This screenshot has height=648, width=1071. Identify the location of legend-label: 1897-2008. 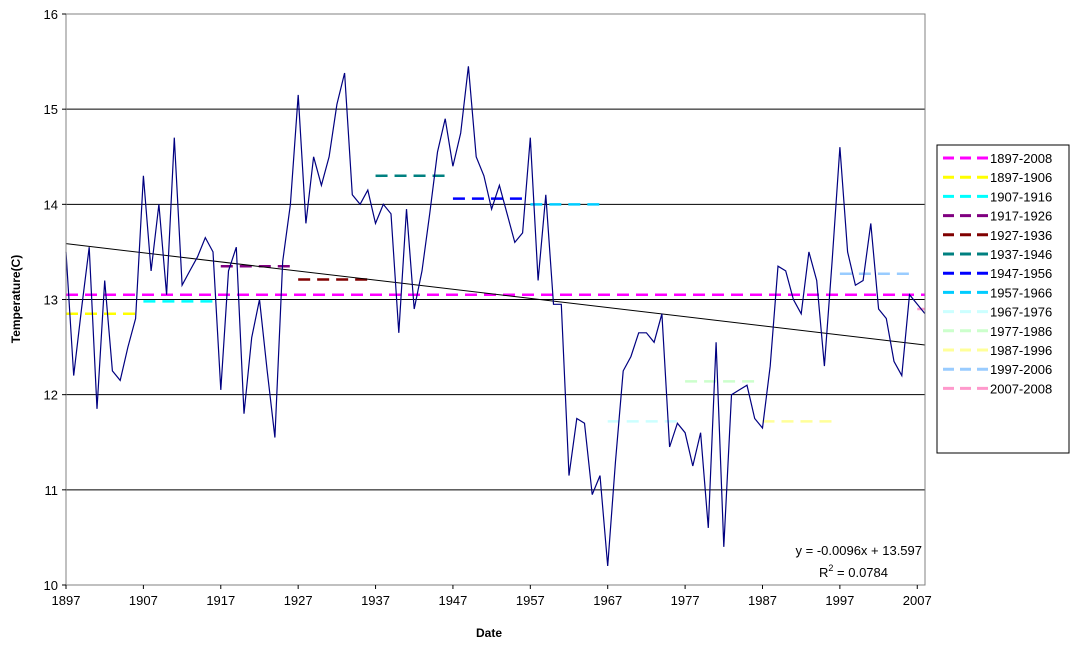
(1021, 158).